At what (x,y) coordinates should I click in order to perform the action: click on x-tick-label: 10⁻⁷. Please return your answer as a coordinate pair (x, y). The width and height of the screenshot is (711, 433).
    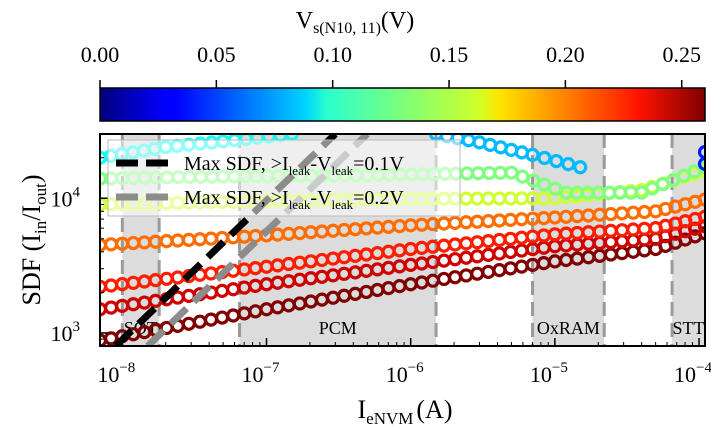
    Looking at the image, I should click on (261, 373).